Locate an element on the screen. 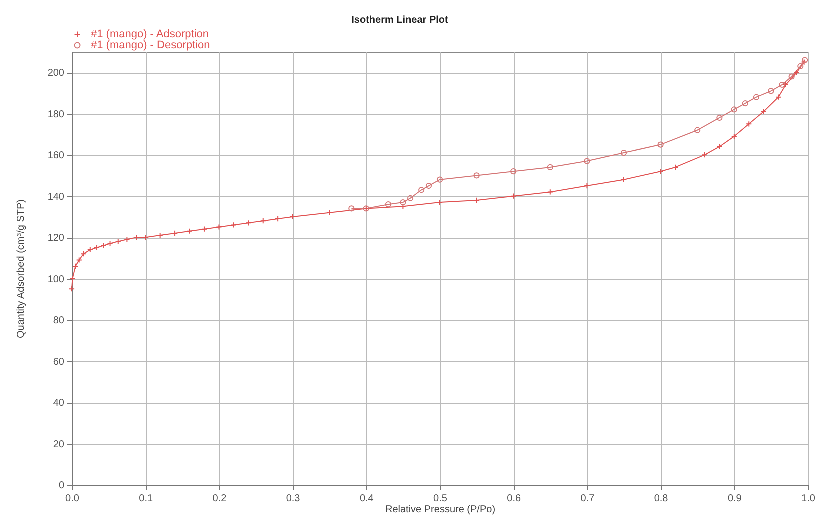  y-tick-label: 120 is located at coordinates (56, 238).